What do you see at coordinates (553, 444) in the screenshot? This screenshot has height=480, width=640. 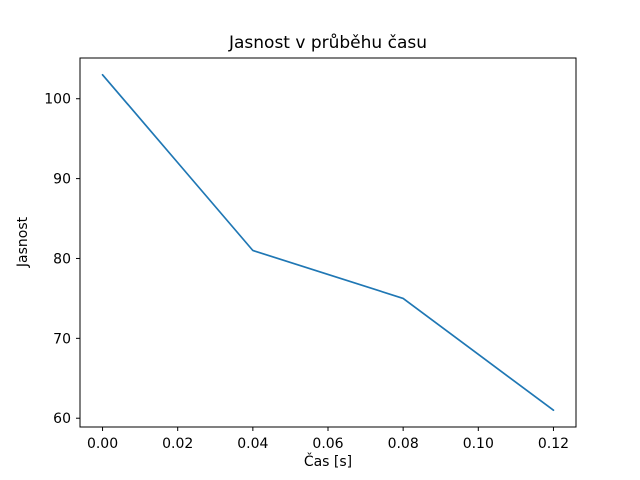 I see `x-tick-label: 0.12` at bounding box center [553, 444].